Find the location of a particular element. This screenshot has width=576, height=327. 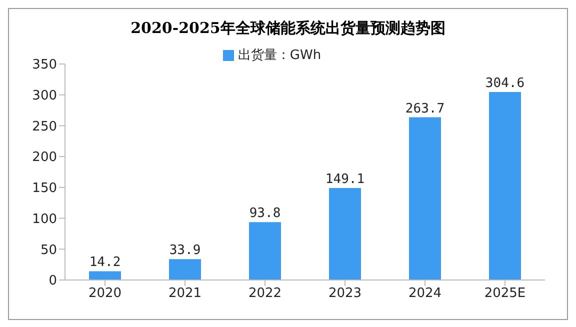

y-tick-label: 0 is located at coordinates (52, 281).